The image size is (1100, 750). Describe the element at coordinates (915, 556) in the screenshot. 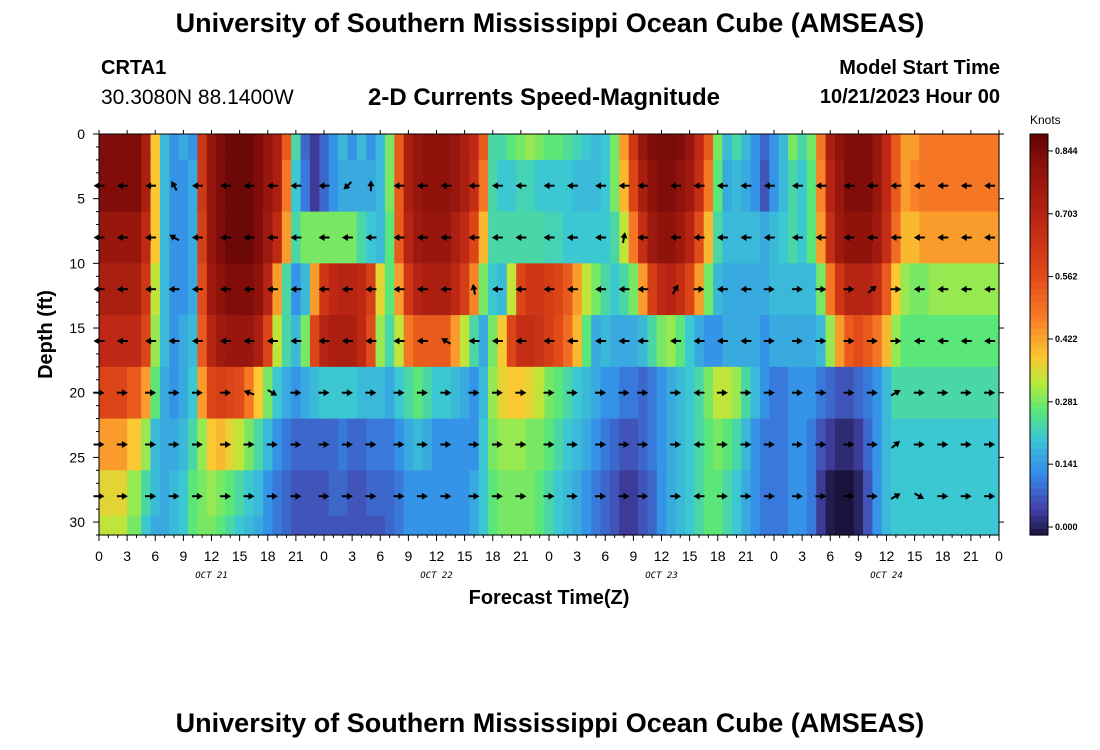

I see `x-tick-label: 15` at that location.